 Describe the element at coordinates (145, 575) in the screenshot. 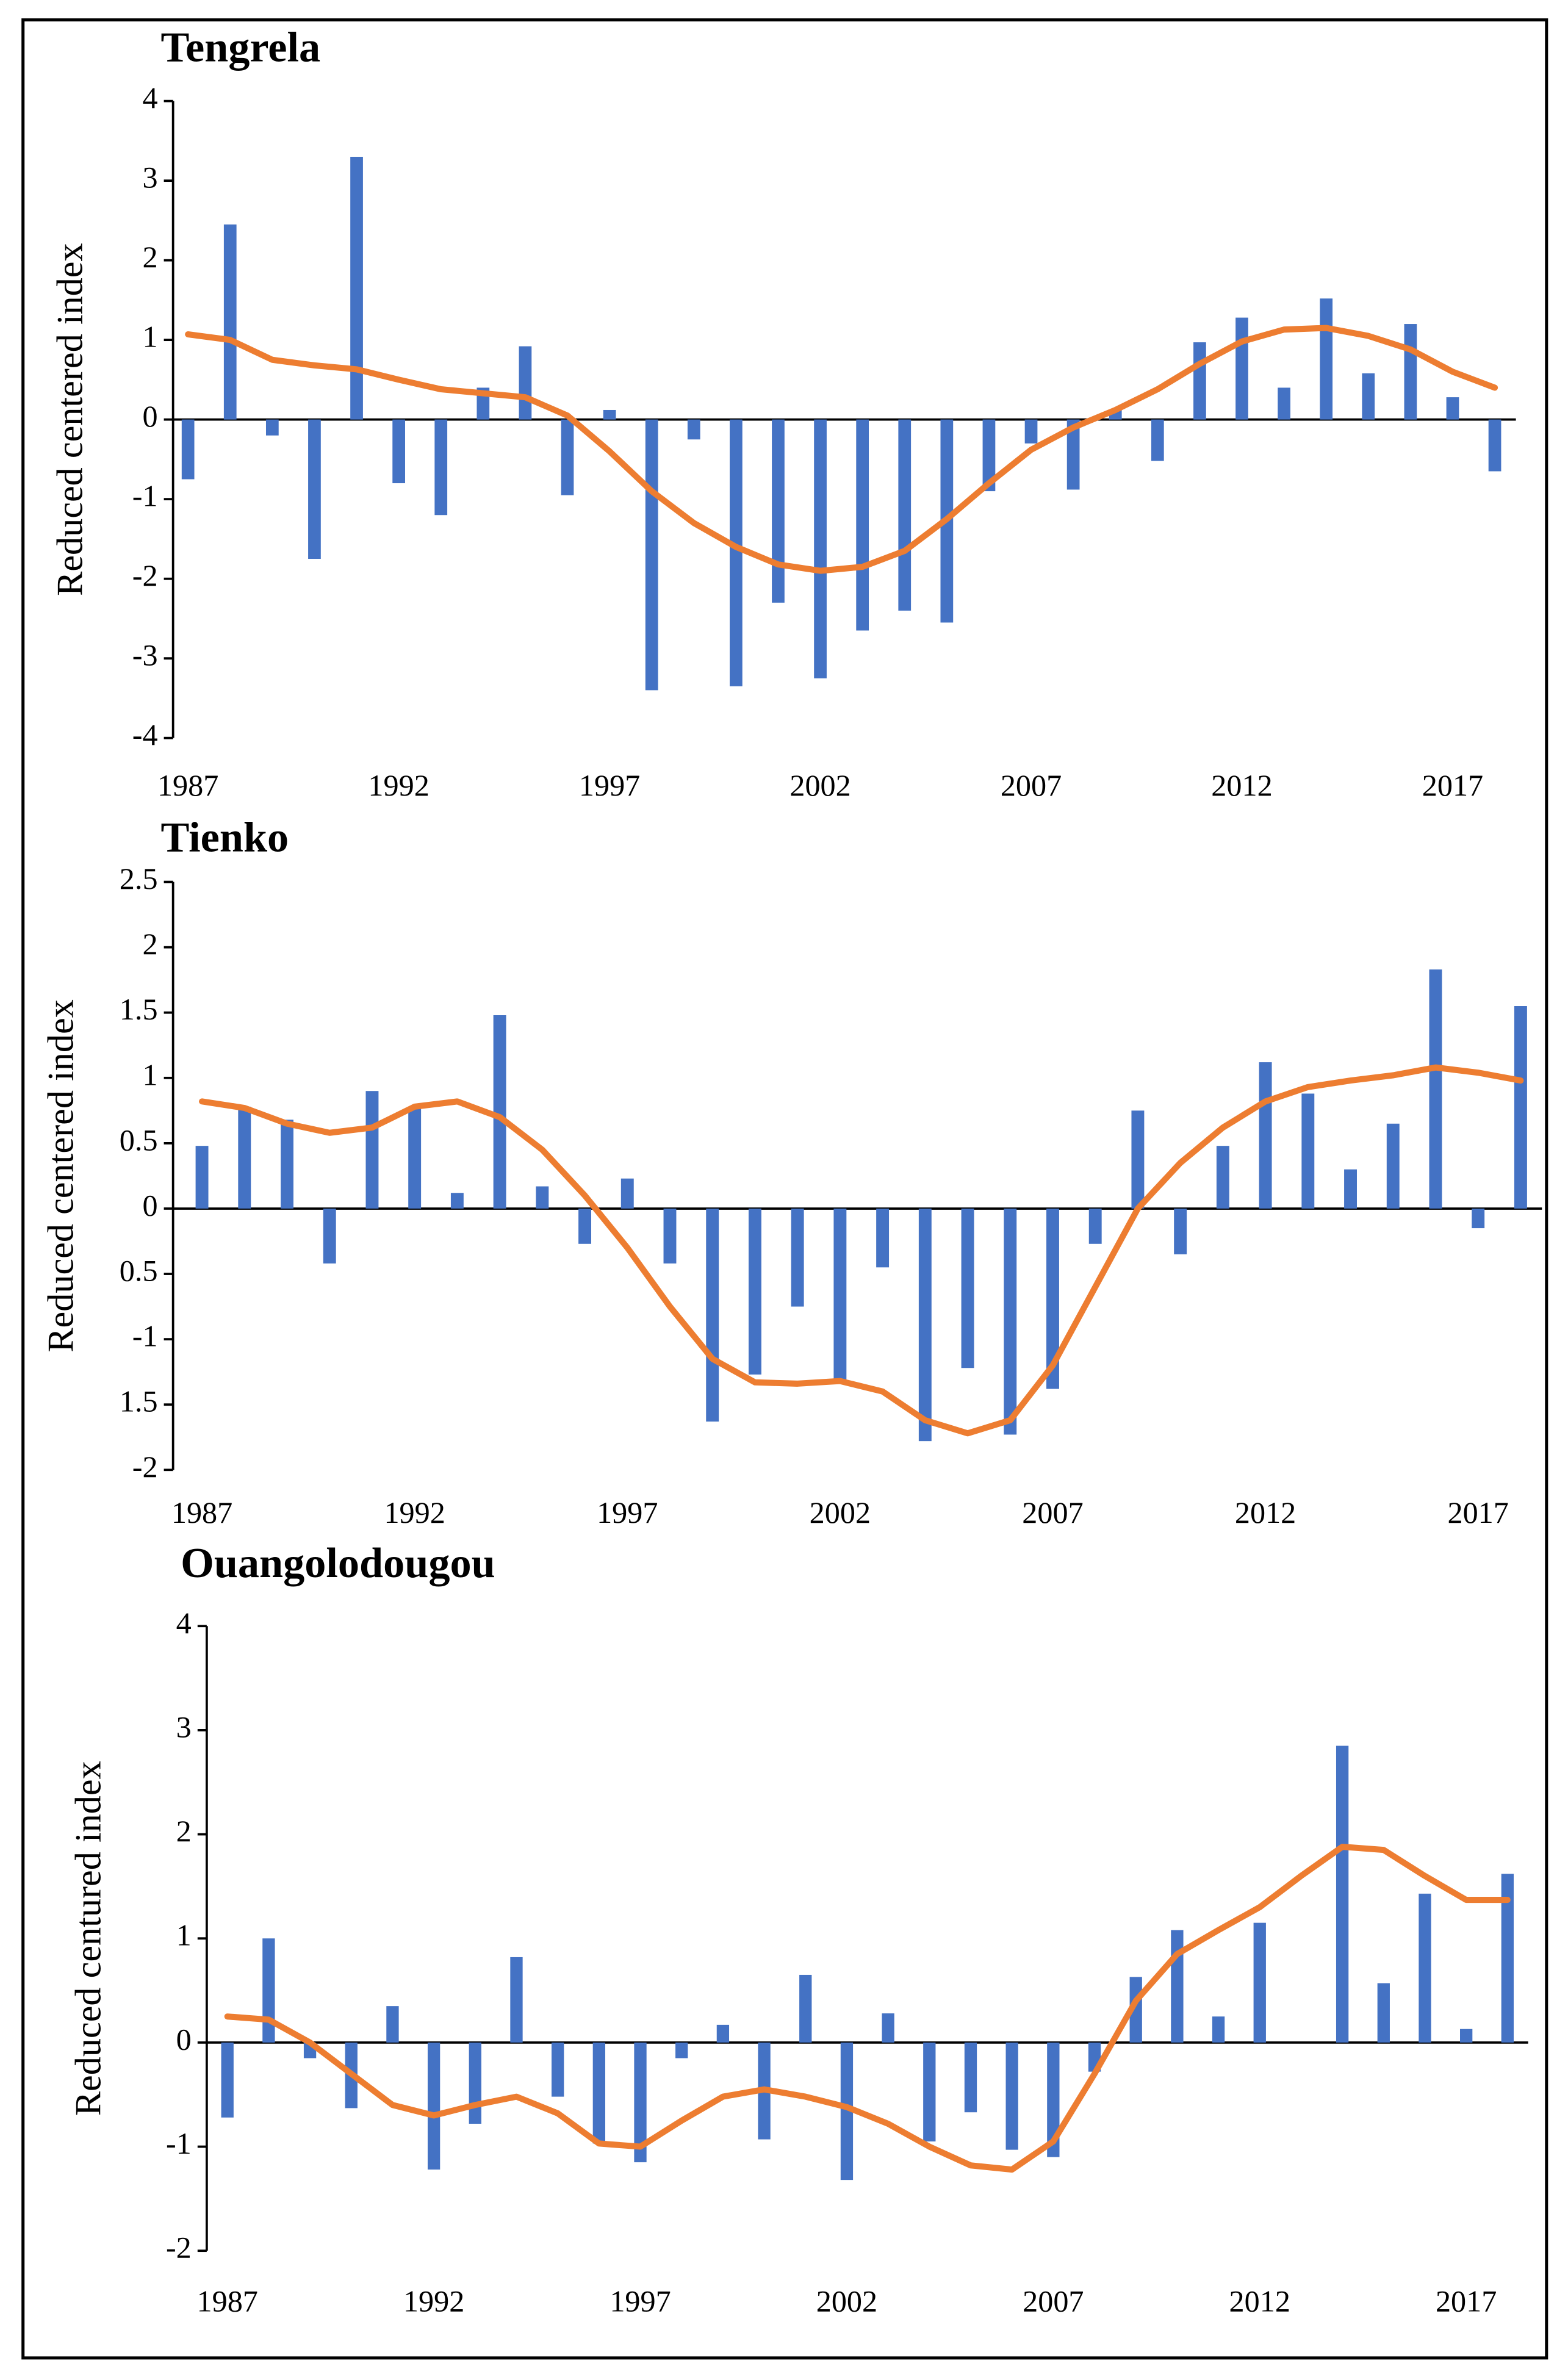

I see `y-tick-label: -2` at that location.